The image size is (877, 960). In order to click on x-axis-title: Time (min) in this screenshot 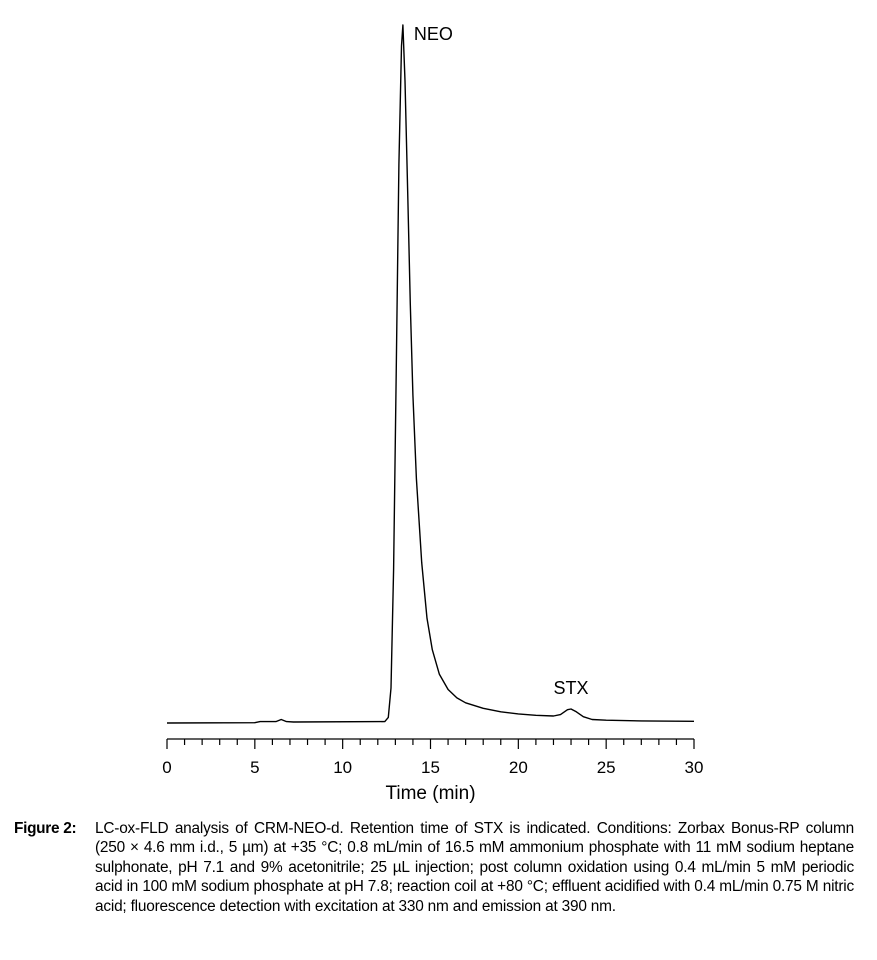, I will do `click(430, 793)`.